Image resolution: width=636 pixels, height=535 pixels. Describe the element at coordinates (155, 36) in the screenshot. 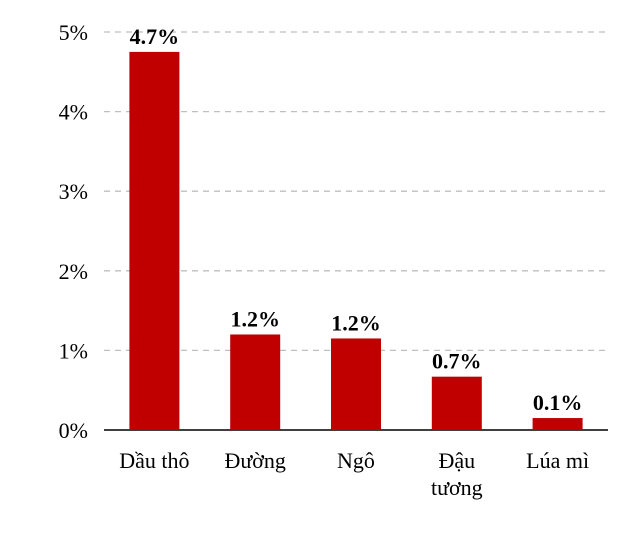

I see `data-label: 4.7%` at that location.